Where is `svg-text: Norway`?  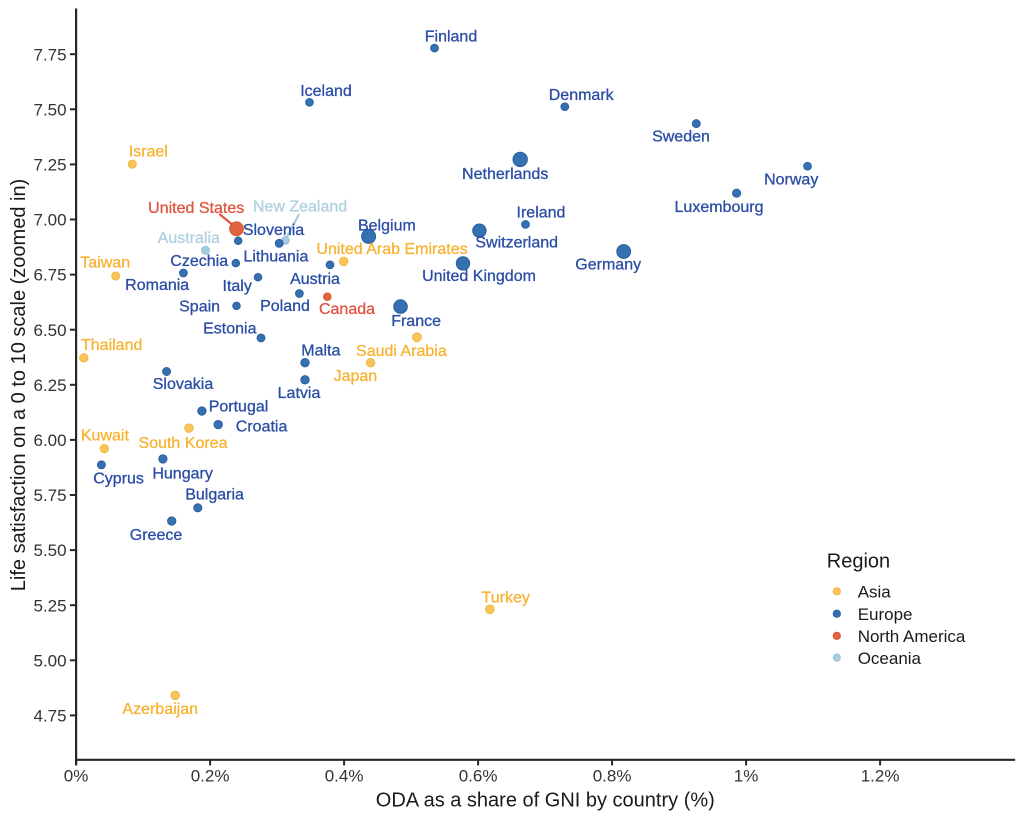
svg-text: Norway is located at coordinates (791, 179).